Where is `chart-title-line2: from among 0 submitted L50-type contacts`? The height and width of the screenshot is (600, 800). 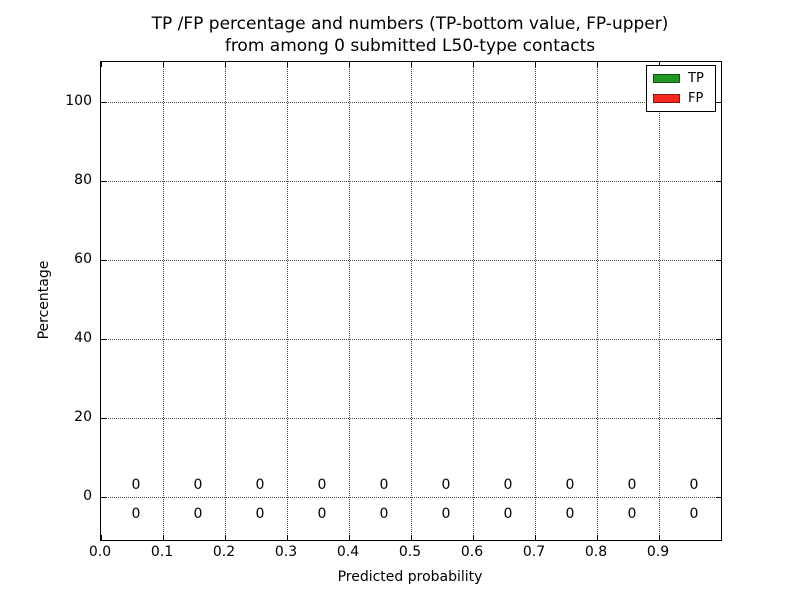
chart-title-line2: from among 0 submitted L50-type contacts is located at coordinates (410, 46).